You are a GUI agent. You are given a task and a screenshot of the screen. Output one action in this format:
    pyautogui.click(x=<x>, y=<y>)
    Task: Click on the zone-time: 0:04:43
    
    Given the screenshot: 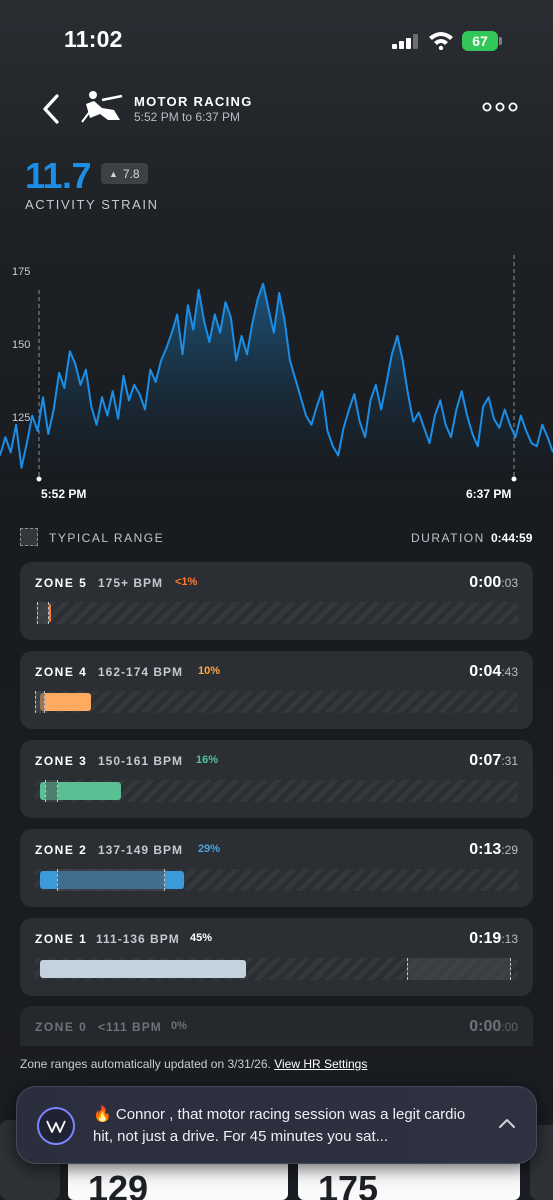 What is the action you would take?
    pyautogui.click(x=493, y=671)
    